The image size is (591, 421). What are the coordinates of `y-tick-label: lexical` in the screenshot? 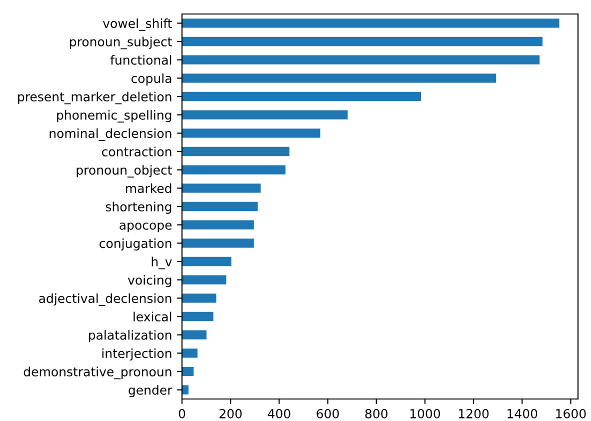 It's located at (153, 317).